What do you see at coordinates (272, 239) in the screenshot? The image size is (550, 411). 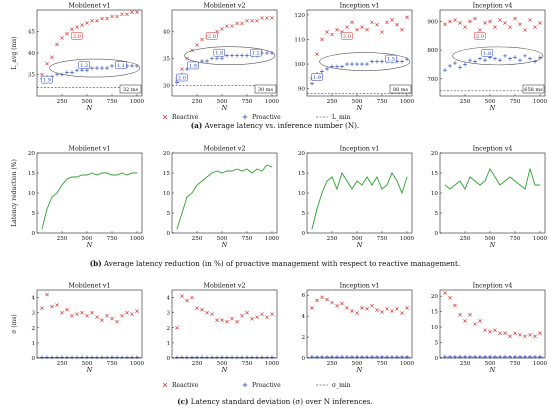 I see `chart-b2-xtick-label: 1000` at bounding box center [272, 239].